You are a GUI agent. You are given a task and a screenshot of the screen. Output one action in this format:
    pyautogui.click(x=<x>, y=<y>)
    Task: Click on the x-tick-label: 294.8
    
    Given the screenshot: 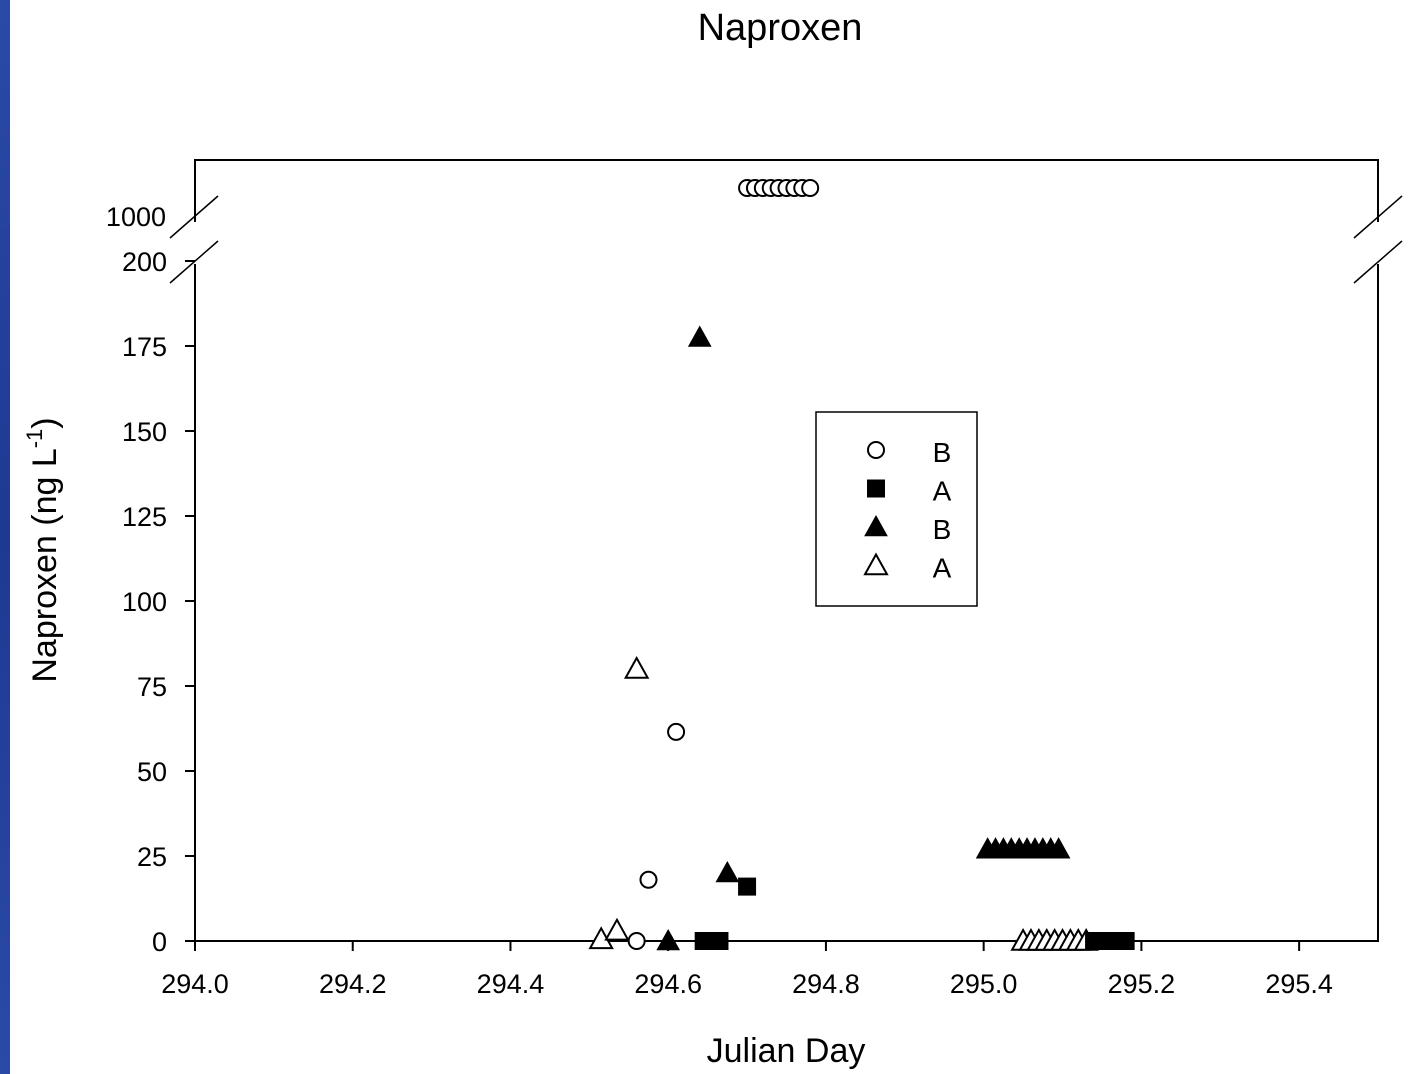 What is the action you would take?
    pyautogui.click(x=826, y=984)
    